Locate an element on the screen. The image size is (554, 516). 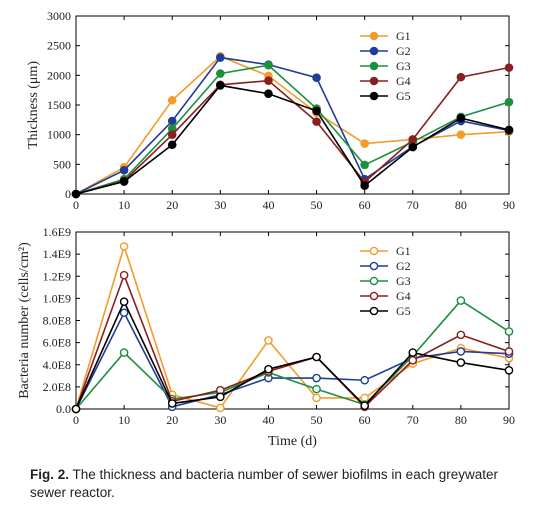
x-tick-label: 70 is located at coordinates (413, 205).